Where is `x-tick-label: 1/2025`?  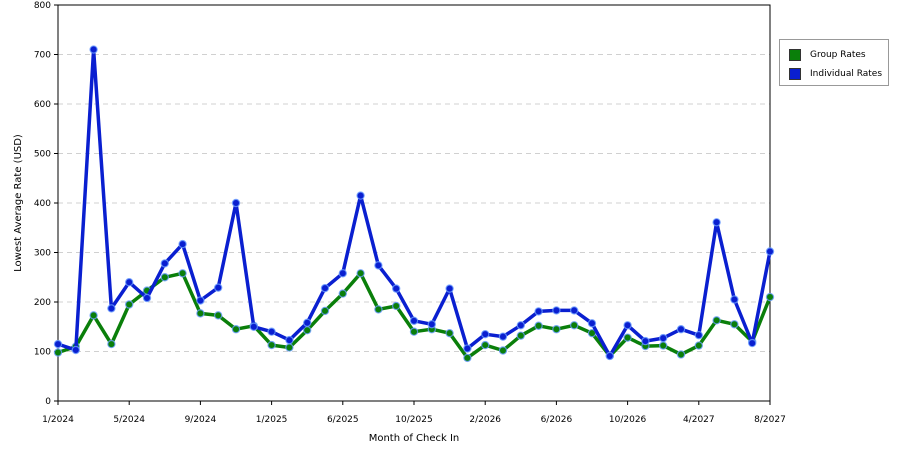
x-tick-label: 1/2025 is located at coordinates (272, 420).